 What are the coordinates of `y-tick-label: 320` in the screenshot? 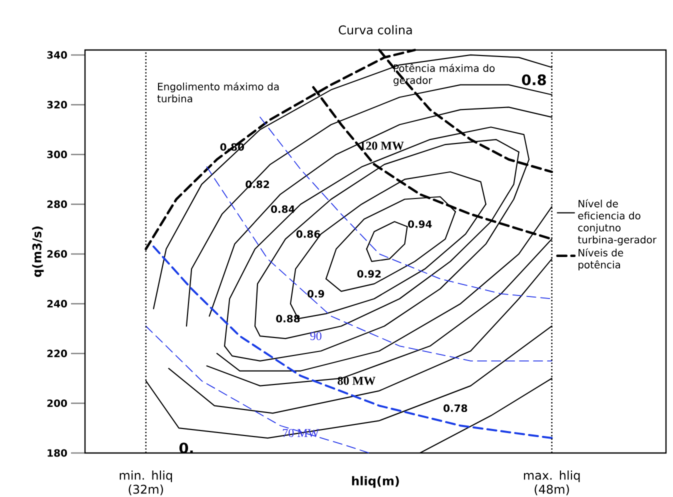 It's located at (57, 104).